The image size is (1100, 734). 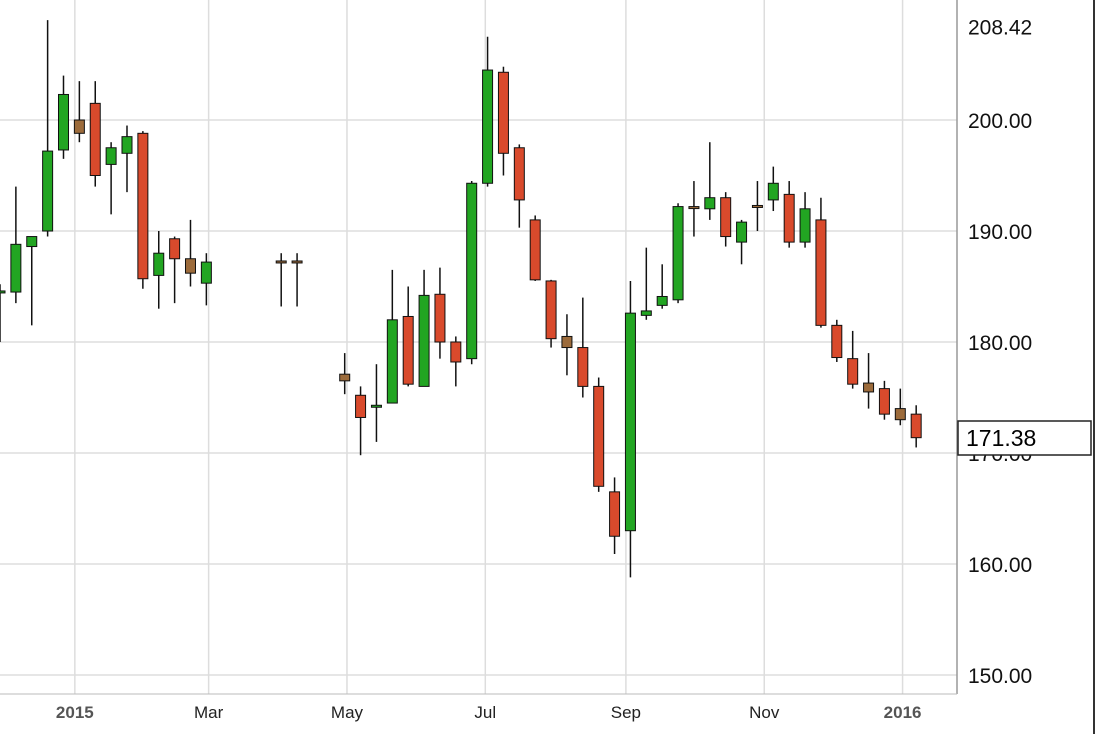 What do you see at coordinates (1000, 565) in the screenshot?
I see `y-tick-label: 160.00` at bounding box center [1000, 565].